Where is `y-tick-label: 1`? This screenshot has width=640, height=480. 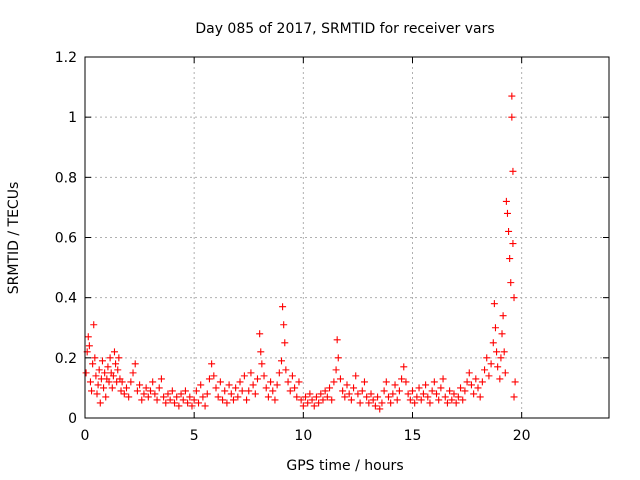
y-tick-label: 1 is located at coordinates (72, 118).